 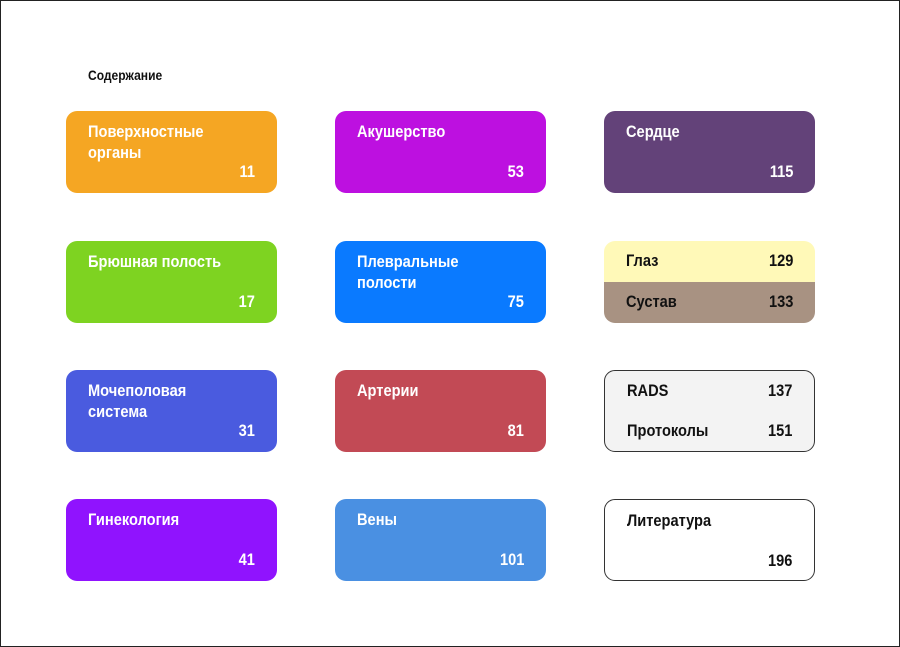 I want to click on card-rads-protocols: RADS 137 Протоколы 151, so click(x=709, y=411).